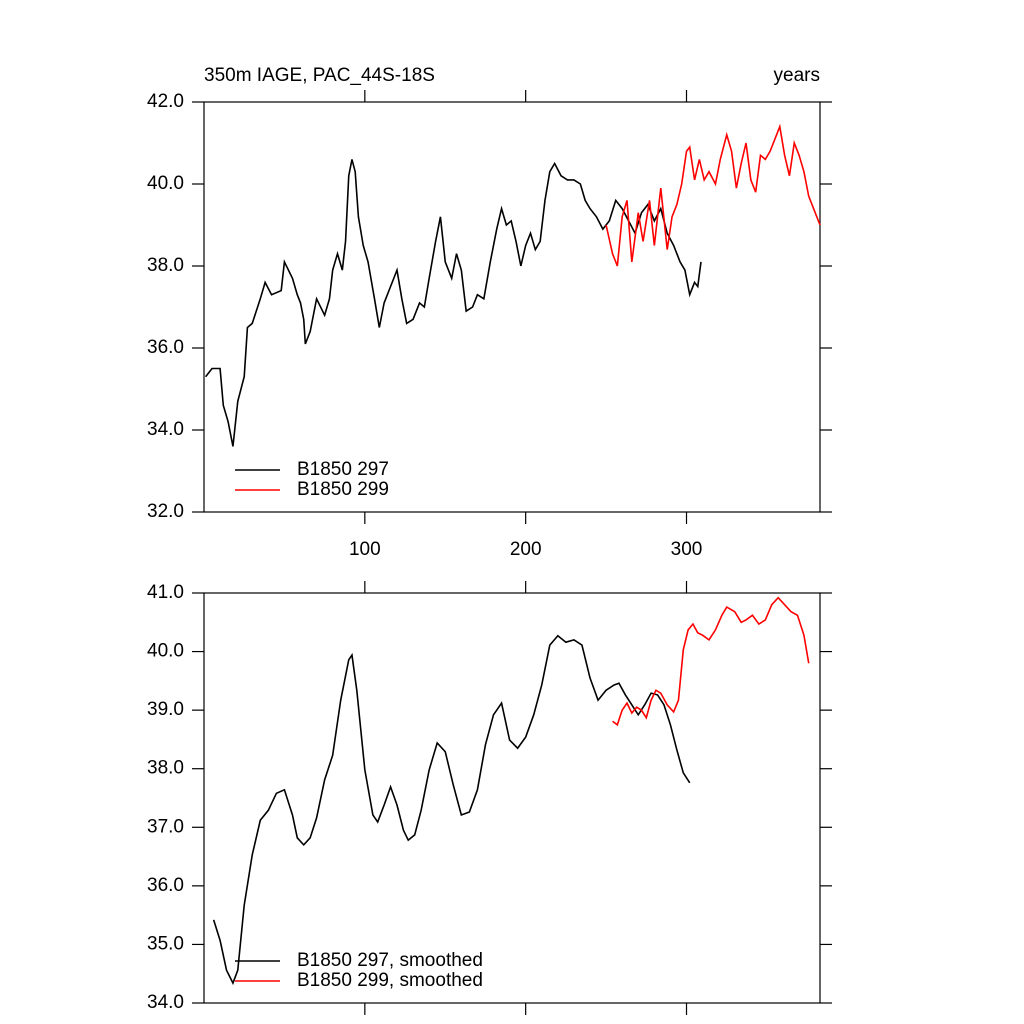  Describe the element at coordinates (165, 511) in the screenshot. I see `y-tick-label: 32.0` at that location.